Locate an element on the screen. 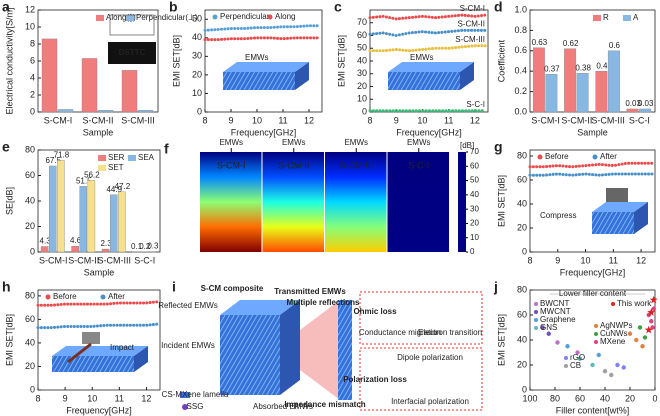 This screenshot has height=416, width=660. x-tick-label: 10 is located at coordinates (257, 120).